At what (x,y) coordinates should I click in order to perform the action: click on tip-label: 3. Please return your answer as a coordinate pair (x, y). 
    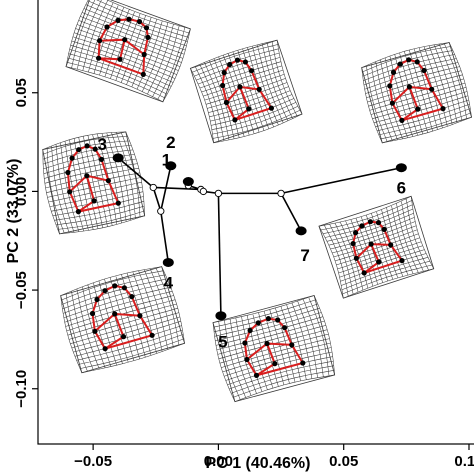
    Looking at the image, I should click on (101, 144).